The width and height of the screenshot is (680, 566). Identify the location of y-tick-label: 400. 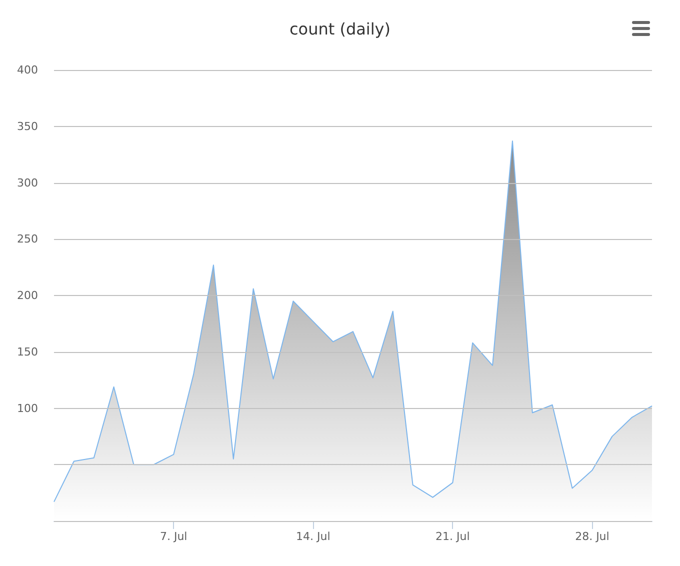
(27, 70).